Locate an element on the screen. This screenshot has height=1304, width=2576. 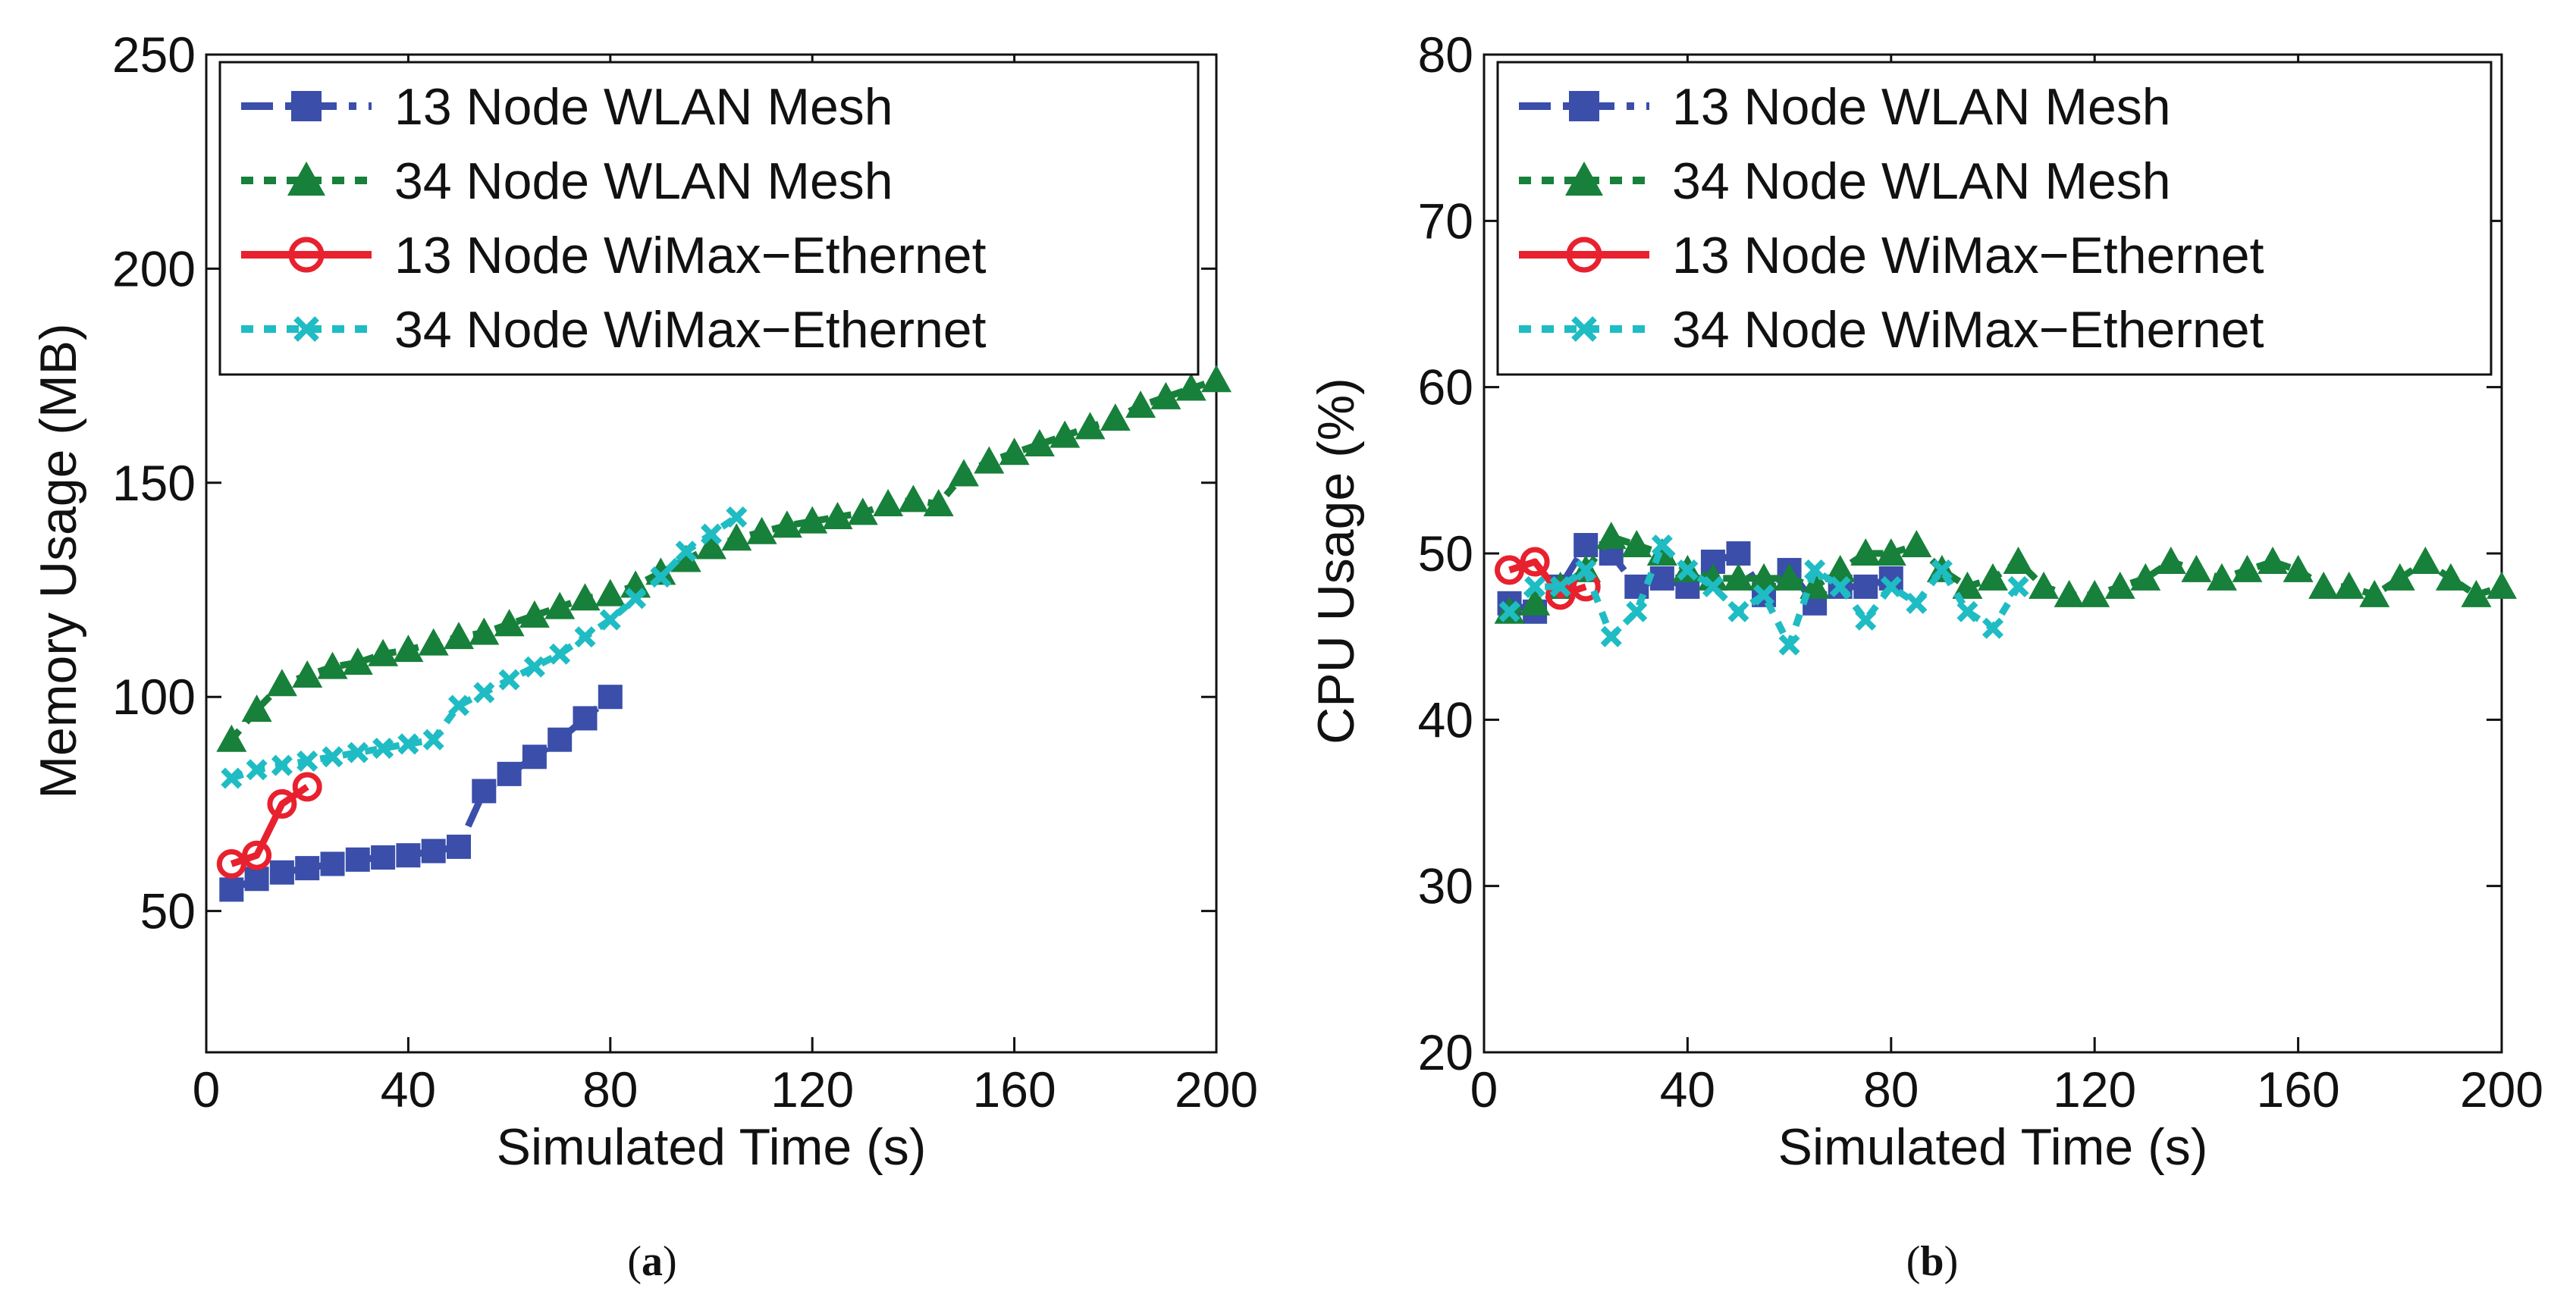
panel-a-x-tick-label: 120 is located at coordinates (812, 1089).